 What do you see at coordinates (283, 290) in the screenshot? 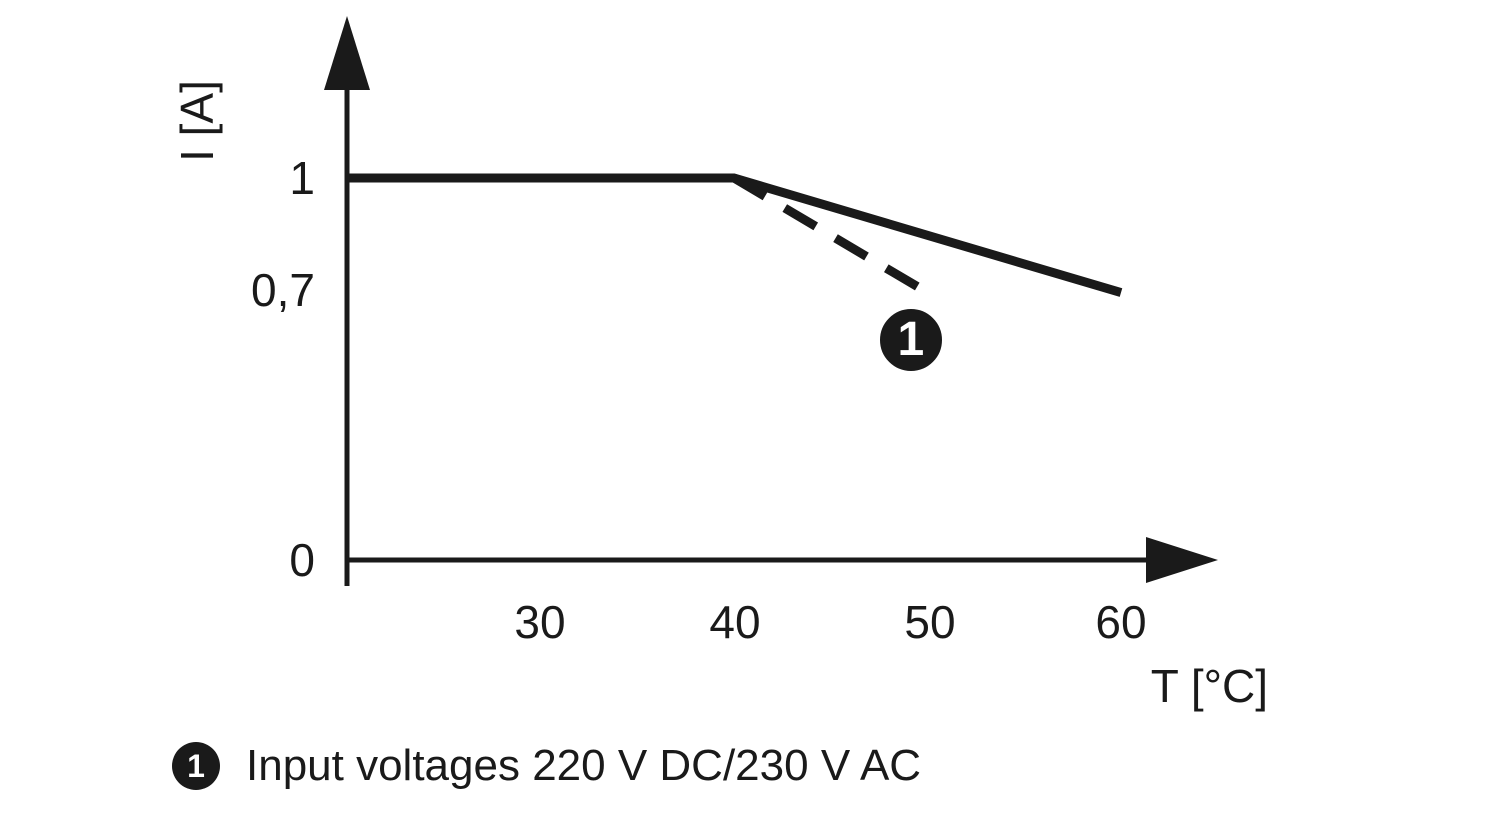
I see `y-tick-0-7: 0,7` at bounding box center [283, 290].